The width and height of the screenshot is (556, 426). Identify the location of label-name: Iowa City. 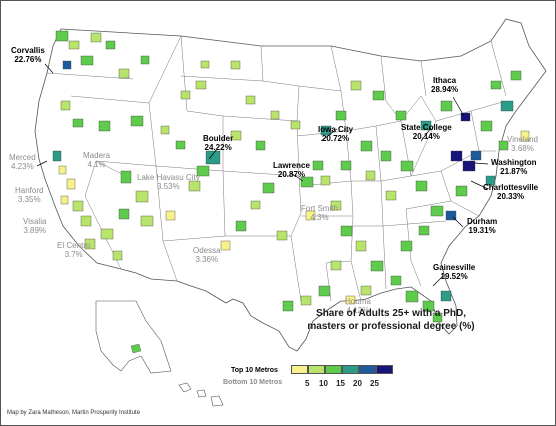
(336, 129).